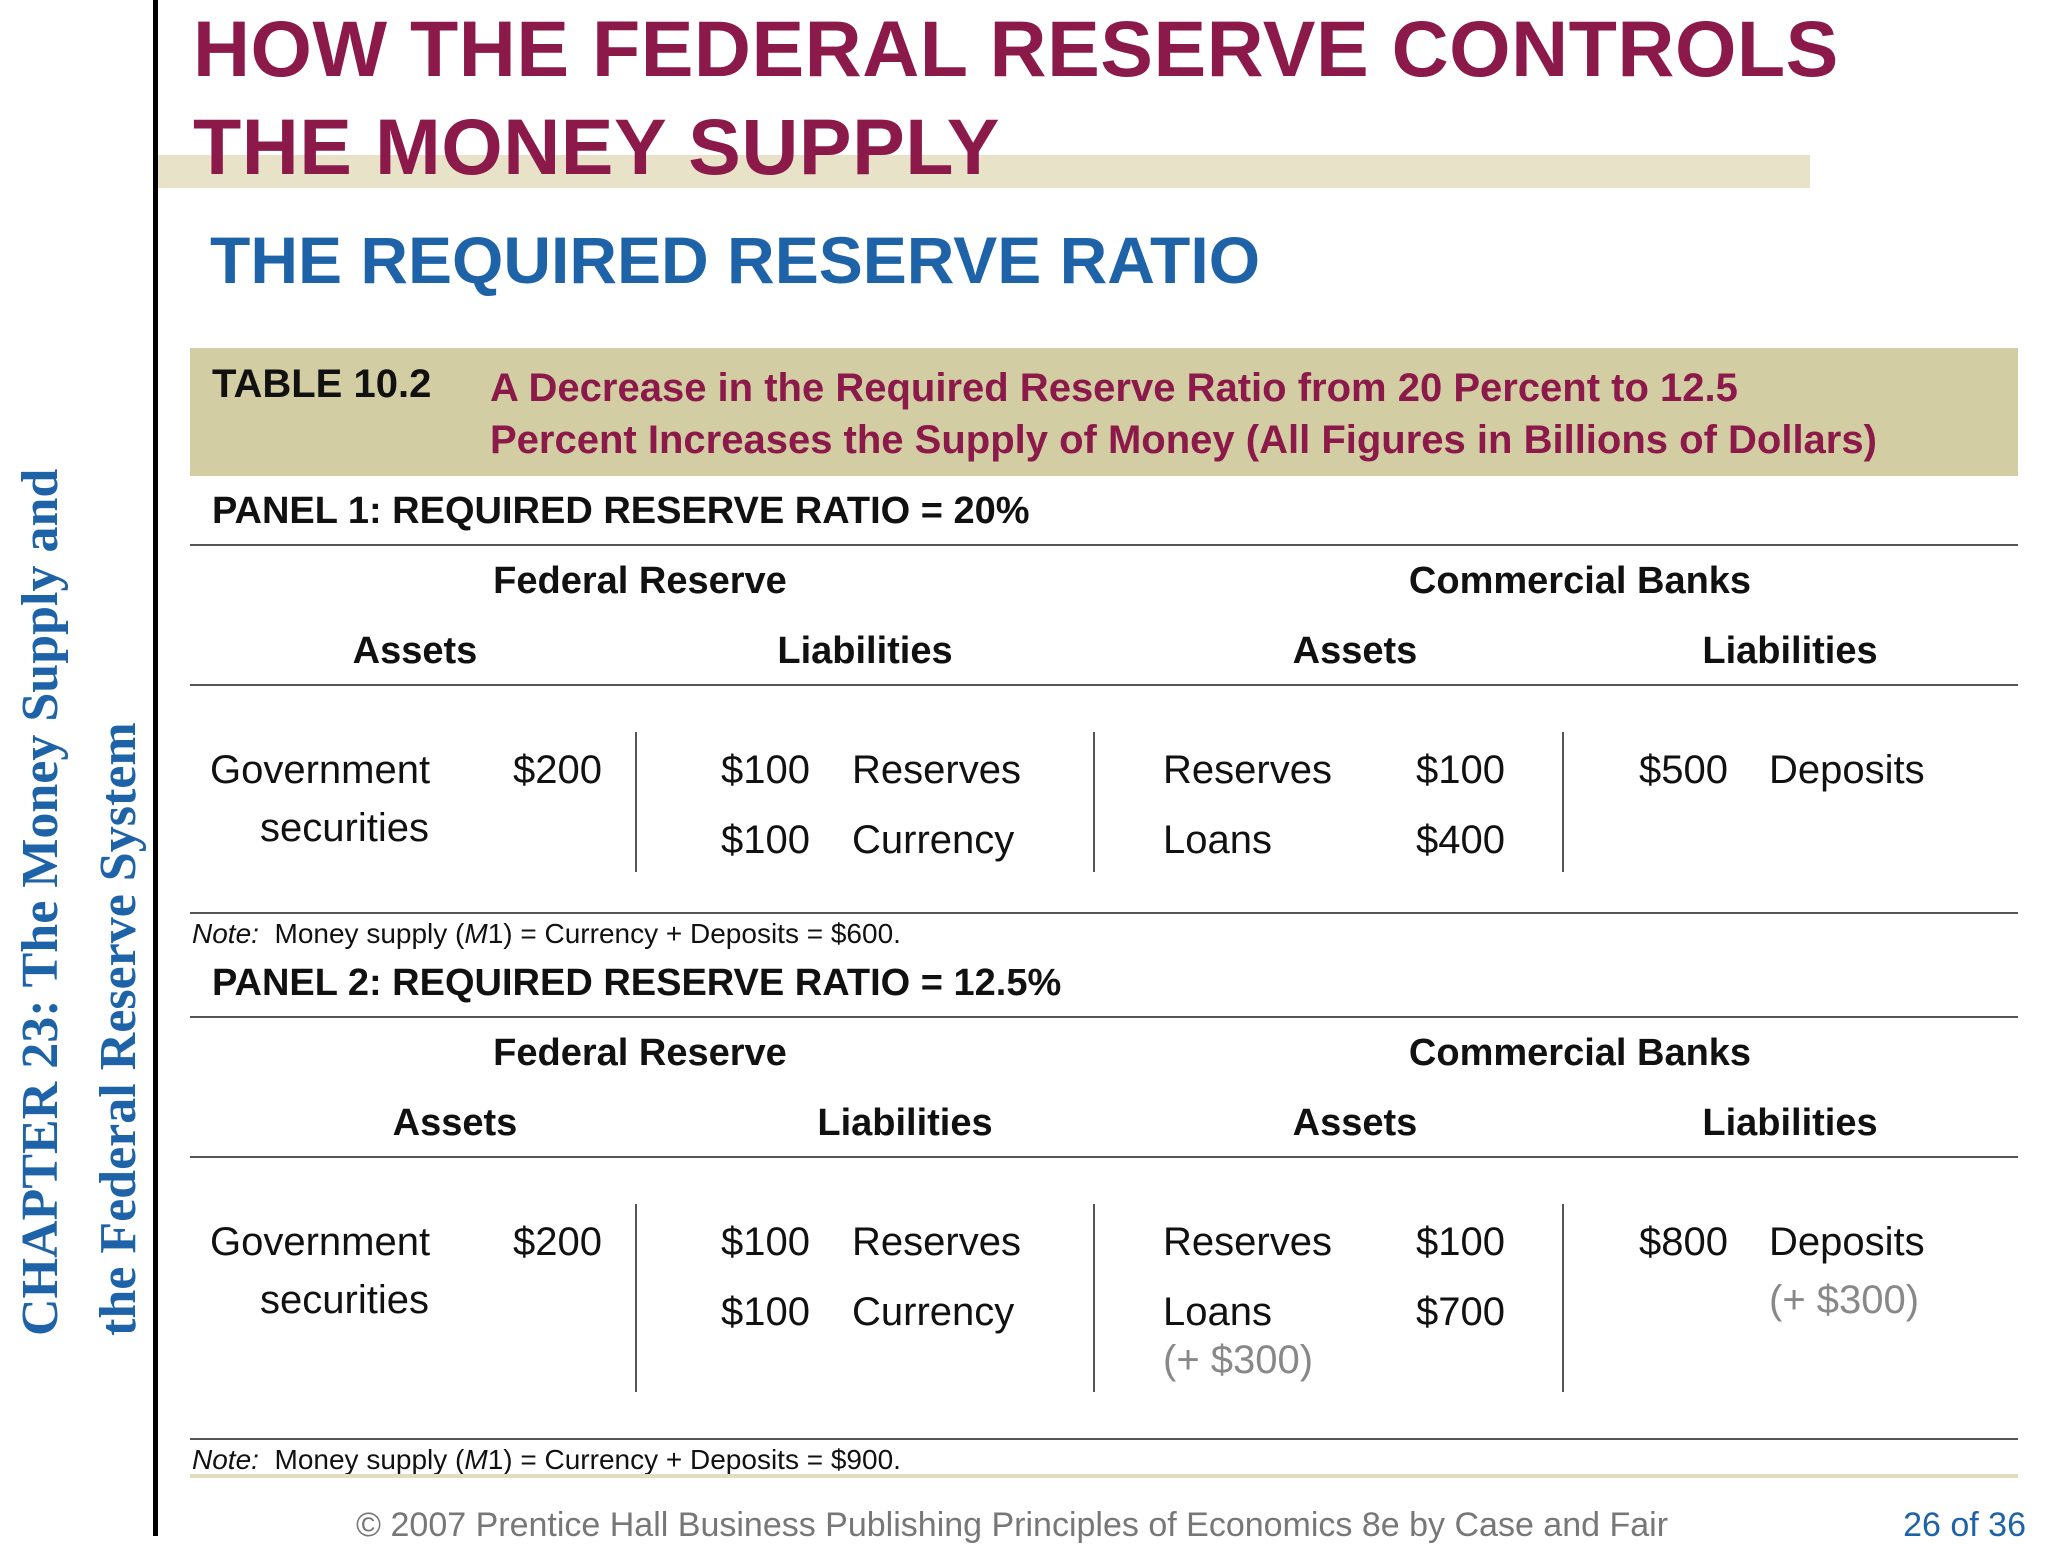 The image size is (2048, 1545). What do you see at coordinates (765, 1242) in the screenshot?
I see `panel2-fed-liab-value-1: $100` at bounding box center [765, 1242].